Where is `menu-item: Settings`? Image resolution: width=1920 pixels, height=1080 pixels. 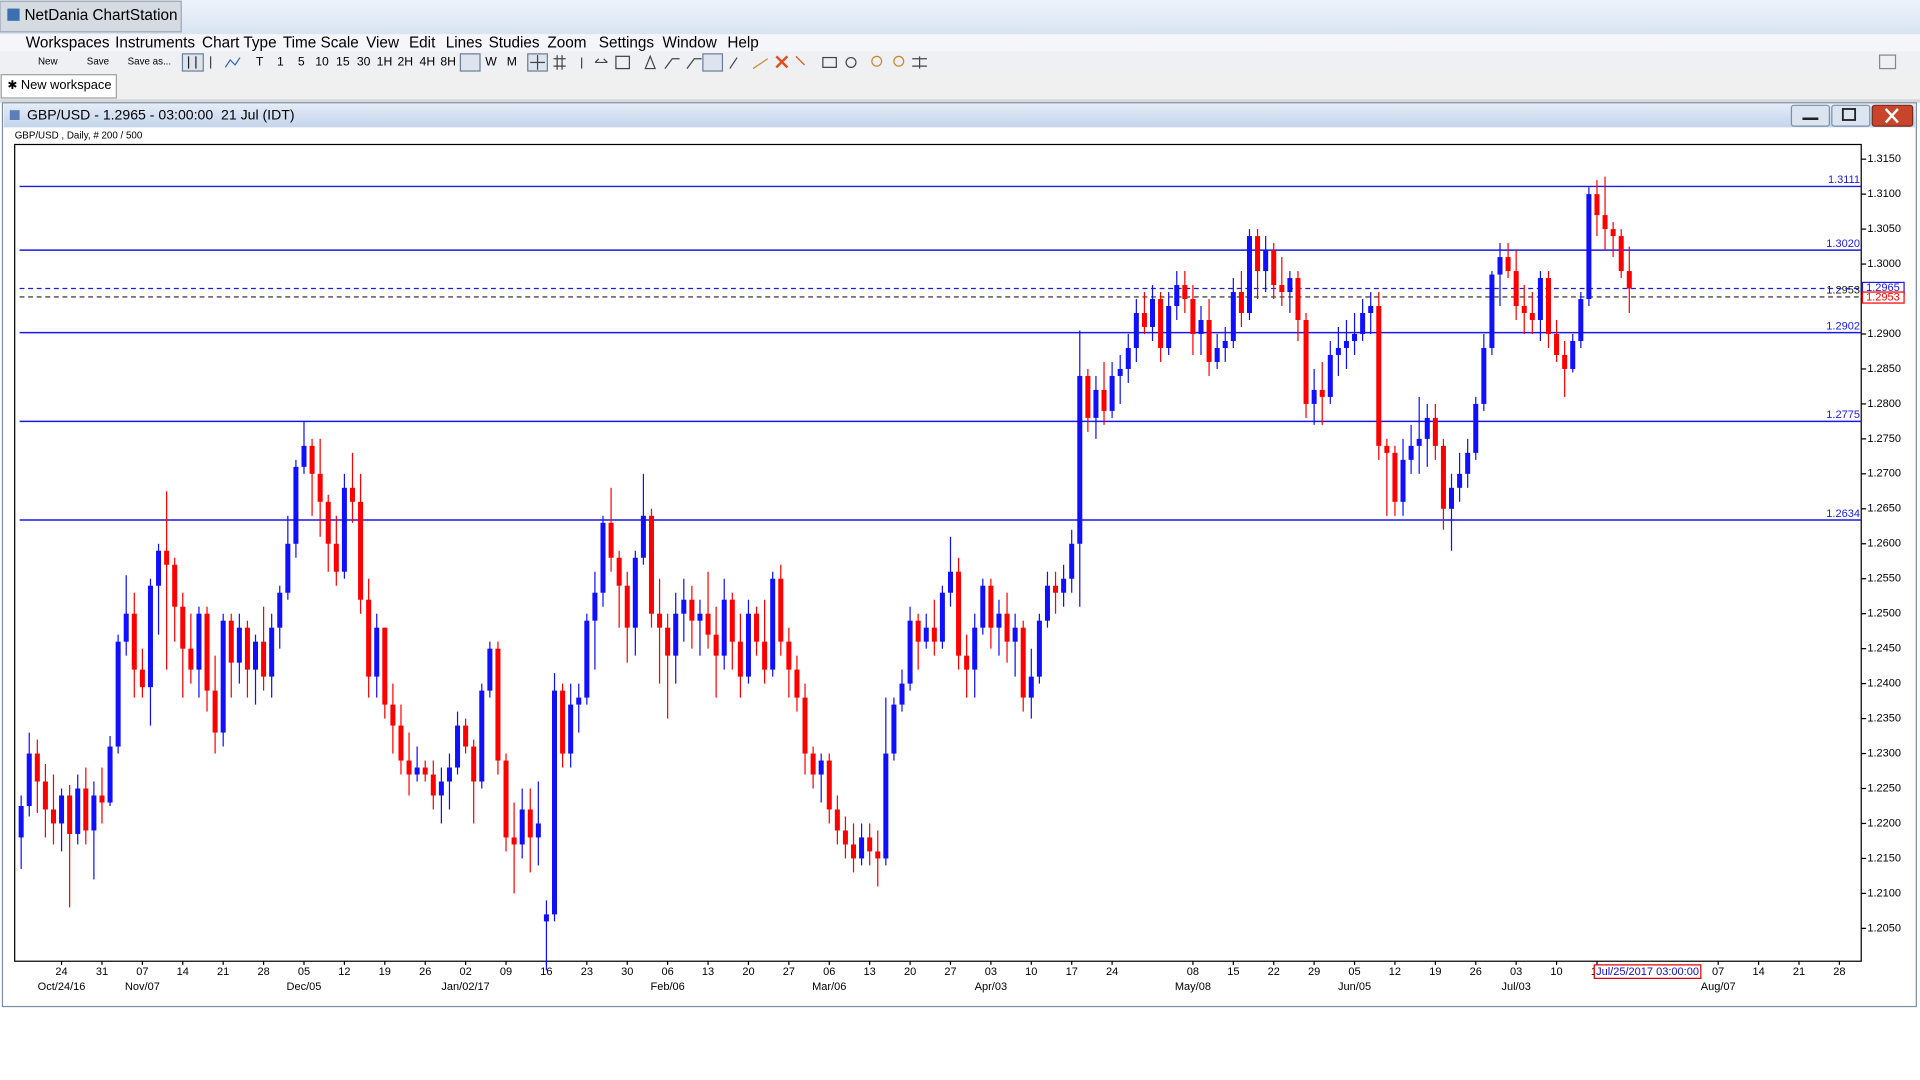 menu-item: Settings is located at coordinates (627, 43).